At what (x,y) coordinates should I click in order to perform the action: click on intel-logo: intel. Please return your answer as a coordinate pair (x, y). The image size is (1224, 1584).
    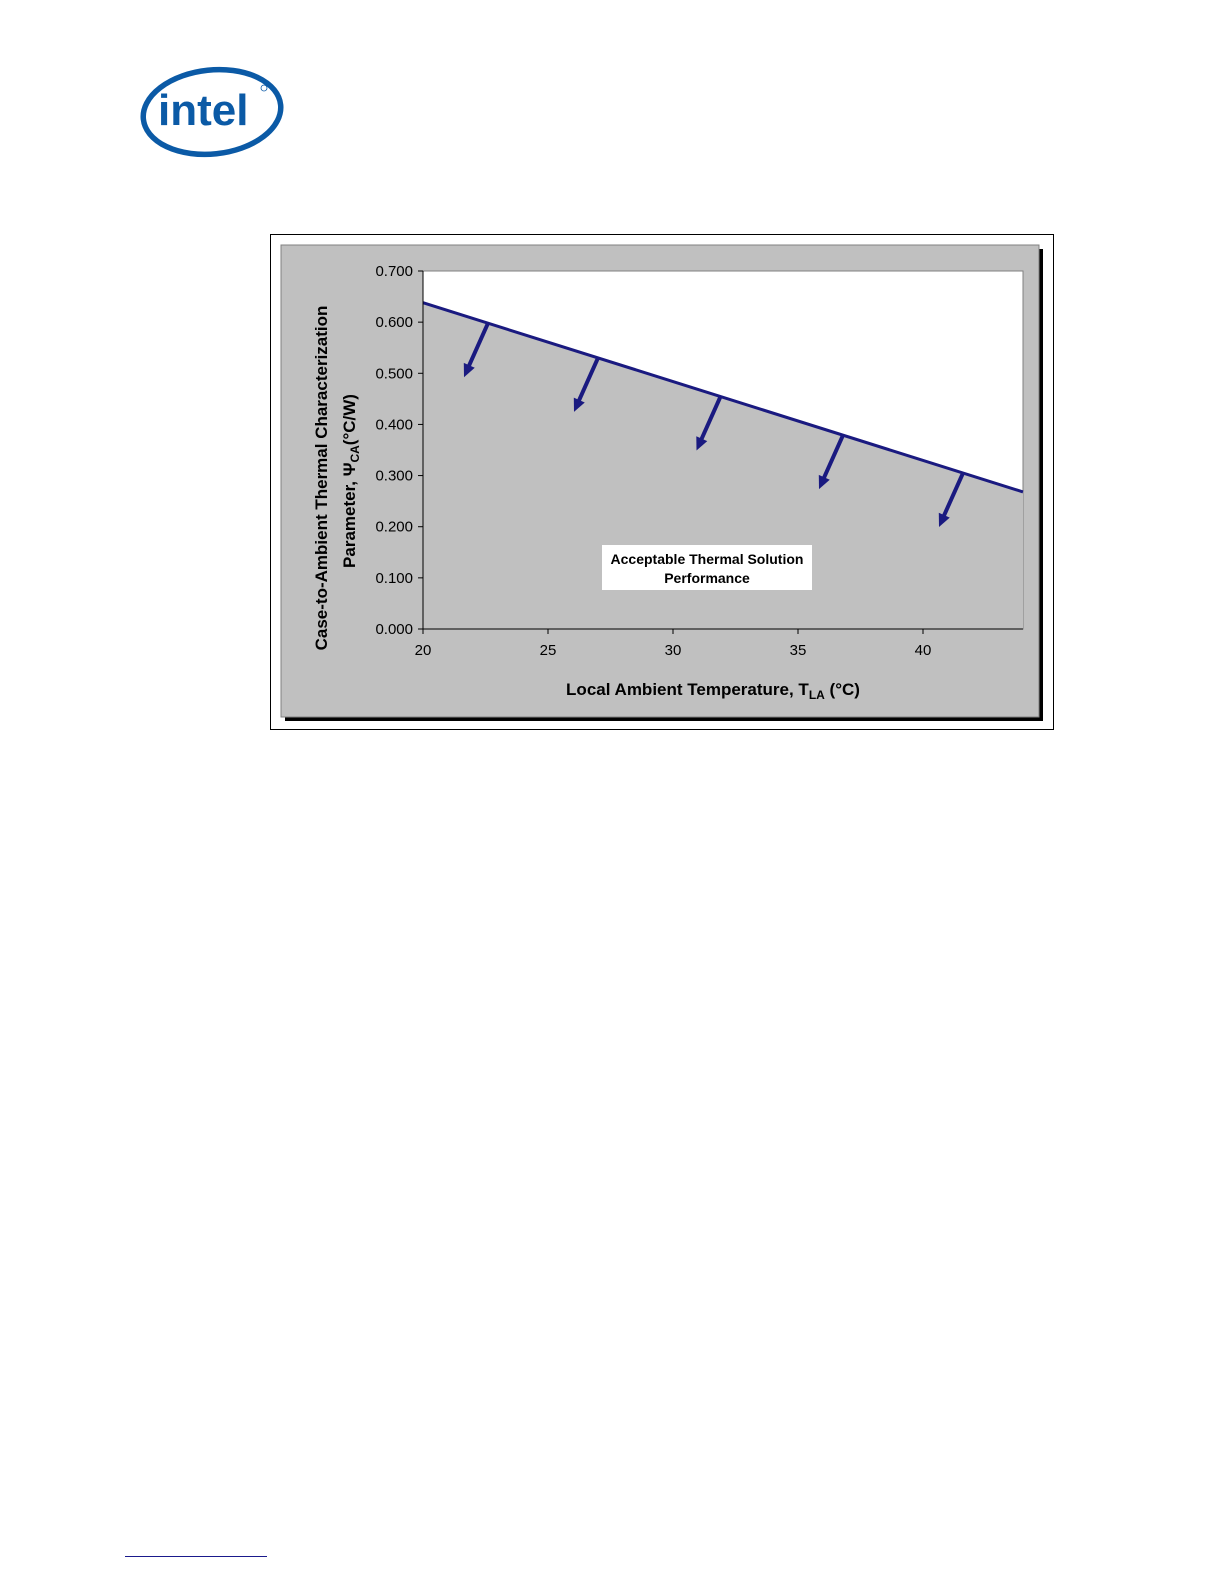
    Looking at the image, I should click on (213, 114).